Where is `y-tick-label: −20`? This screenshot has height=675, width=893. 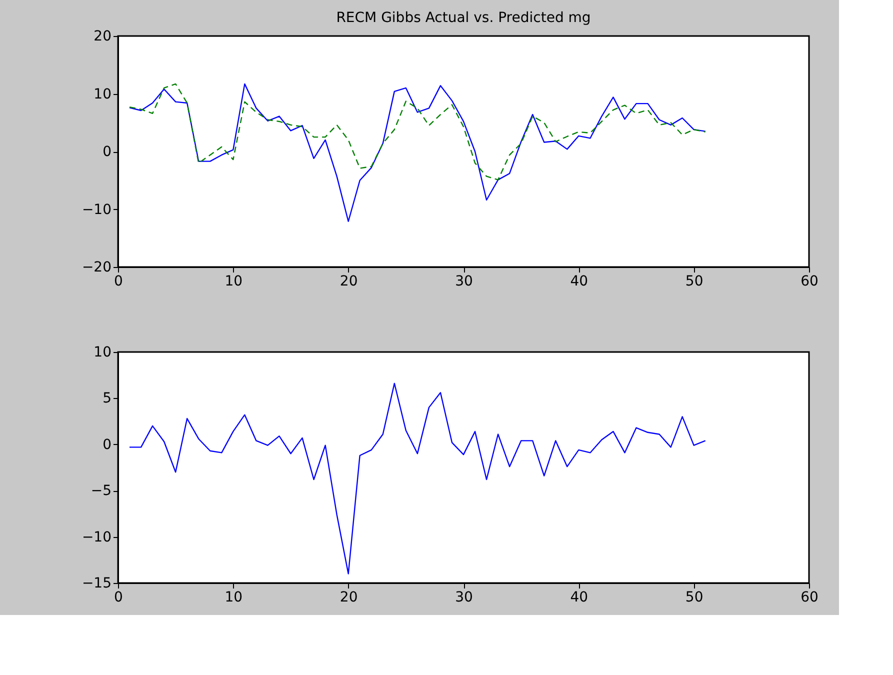
y-tick-label: −20 is located at coordinates (97, 268).